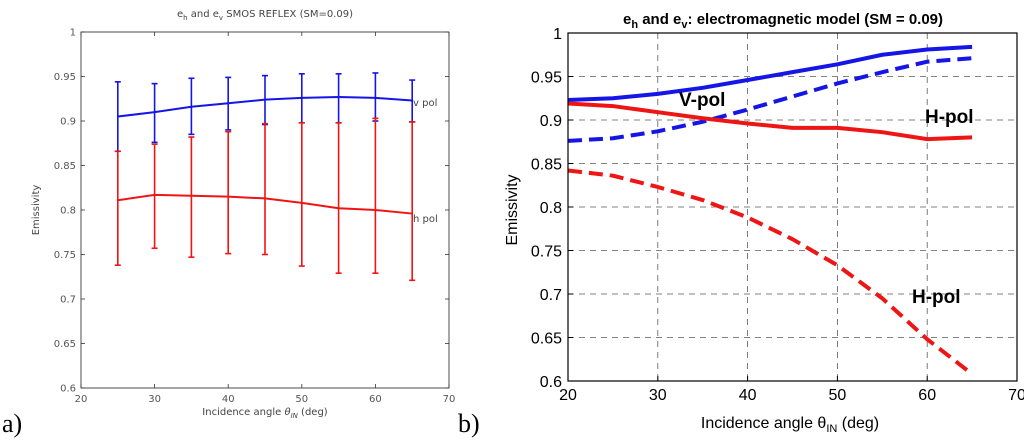 This screenshot has width=1024, height=441. What do you see at coordinates (791, 390) in the screenshot?
I see `chart-b-x-axis: 20 30 40 50 60 70` at bounding box center [791, 390].